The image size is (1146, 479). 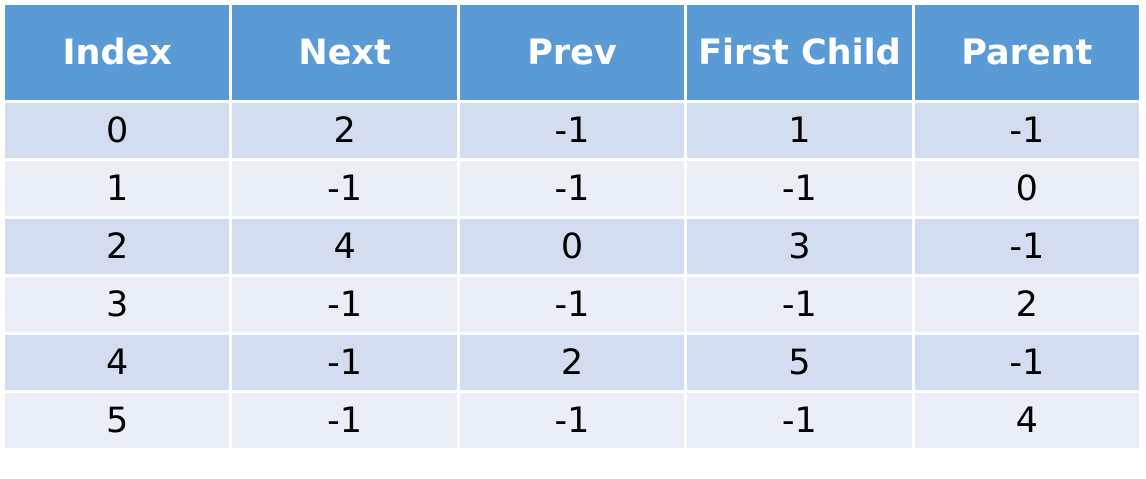 I want to click on cell-first-child: 5, so click(x=799, y=362).